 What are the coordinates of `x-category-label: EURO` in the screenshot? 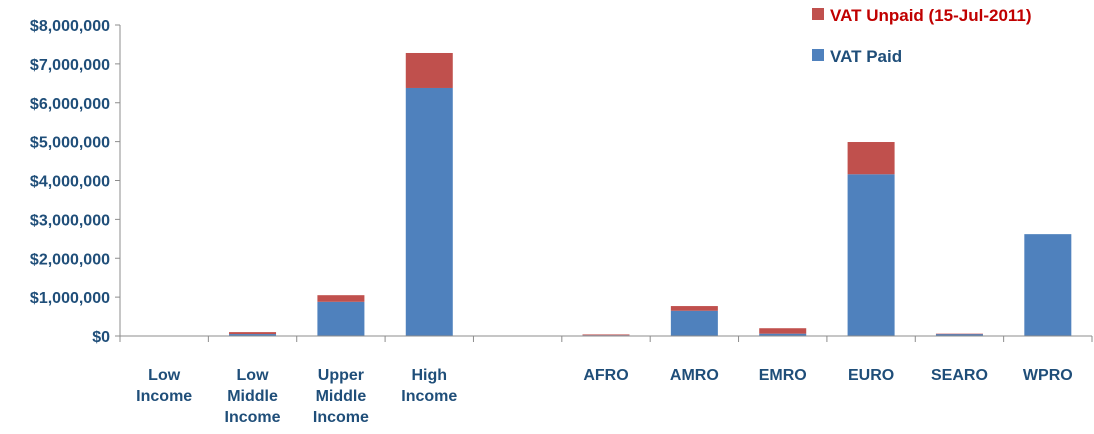 It's located at (871, 375).